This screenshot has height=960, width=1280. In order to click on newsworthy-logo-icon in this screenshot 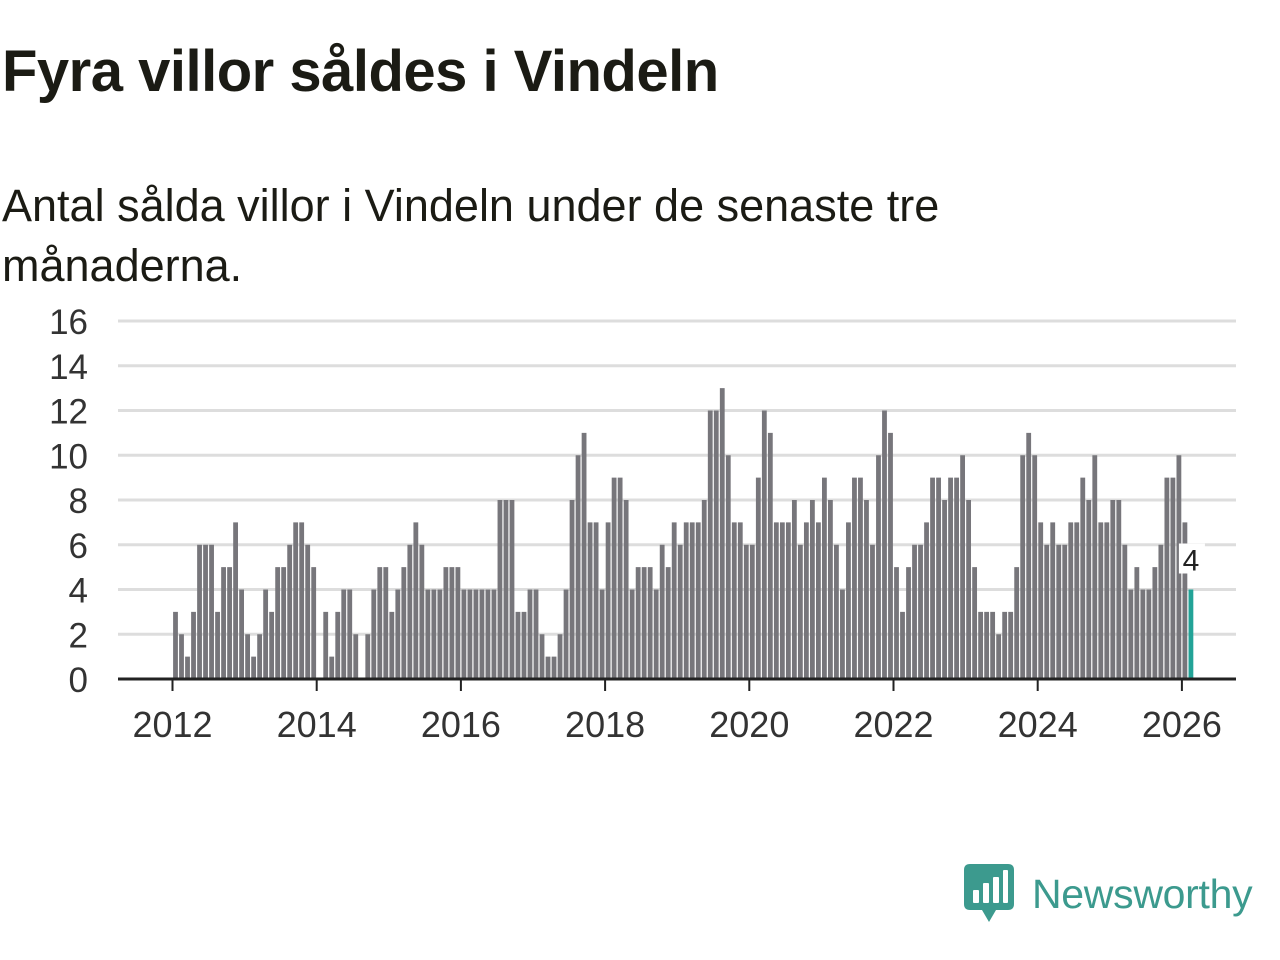, I will do `click(989, 893)`.